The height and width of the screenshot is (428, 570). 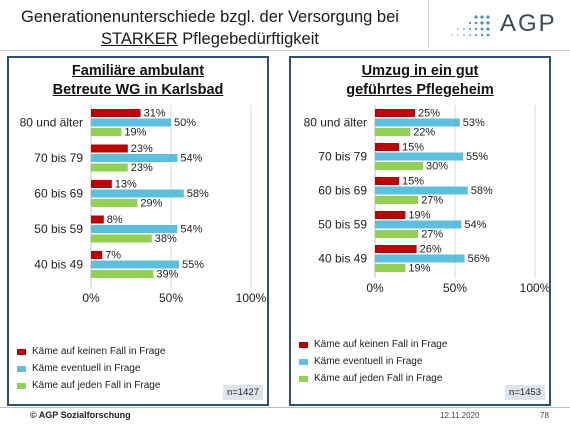 I want to click on chart-title-line-1: Umzug in ein gut, so click(x=420, y=71).